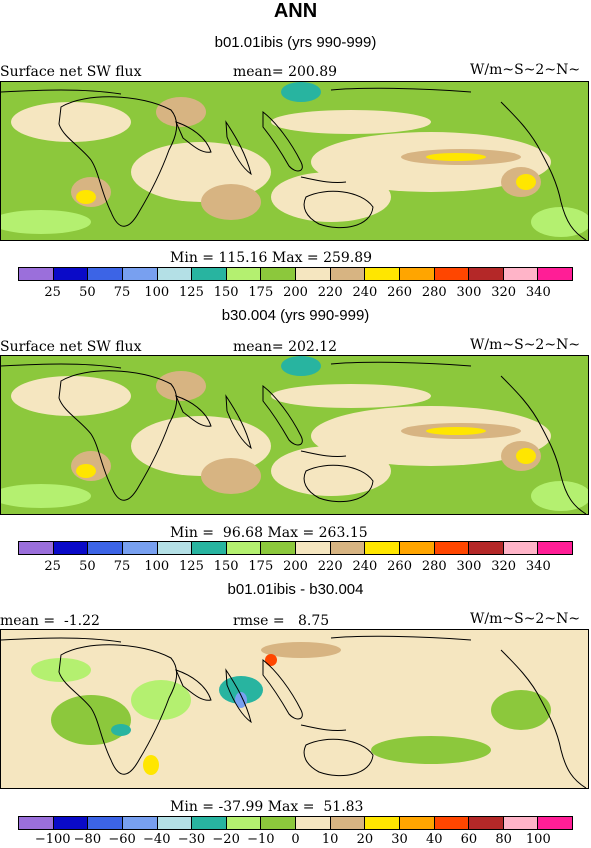  Describe the element at coordinates (269, 533) in the screenshot. I see `panel-2-minmax: Min = 96.68 Max = 263.15` at that location.